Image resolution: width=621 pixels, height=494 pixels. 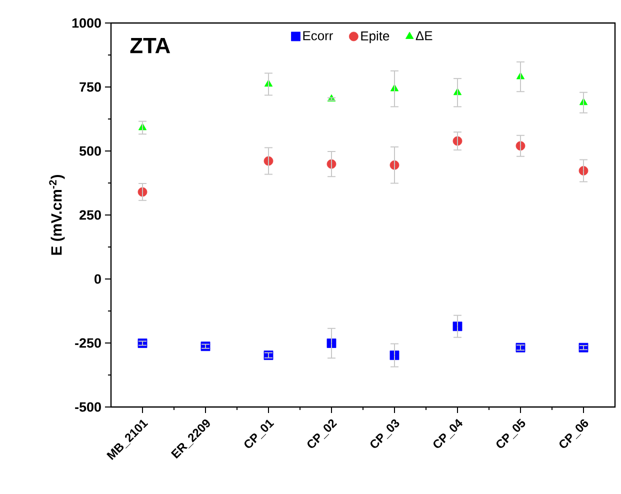 What do you see at coordinates (57, 214) in the screenshot?
I see `y-axis-title: E (mV.cm$^{-2}$)` at bounding box center [57, 214].